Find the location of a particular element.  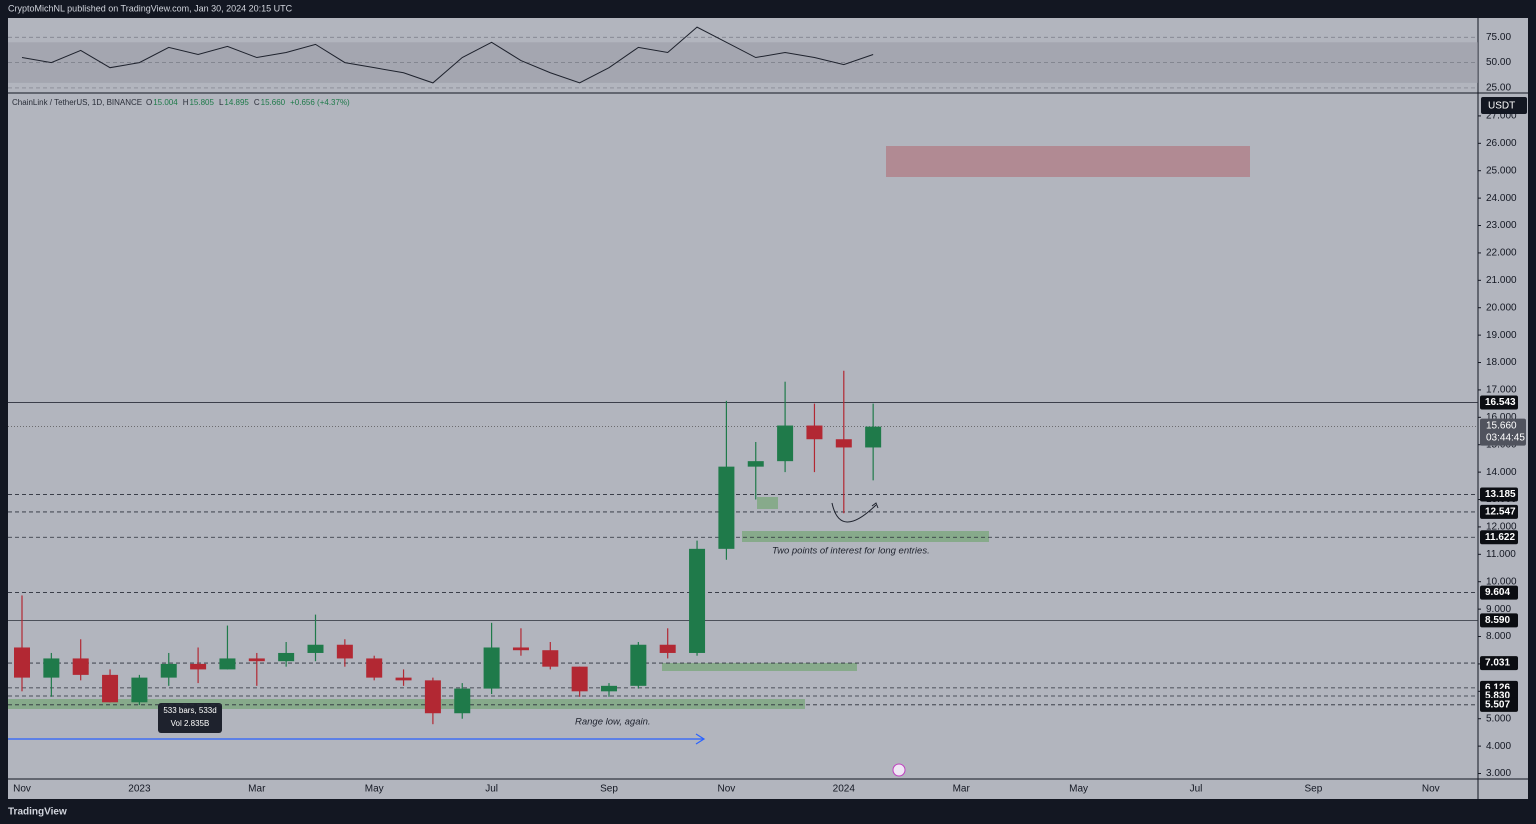

ohlc-key: L is located at coordinates (221, 102).